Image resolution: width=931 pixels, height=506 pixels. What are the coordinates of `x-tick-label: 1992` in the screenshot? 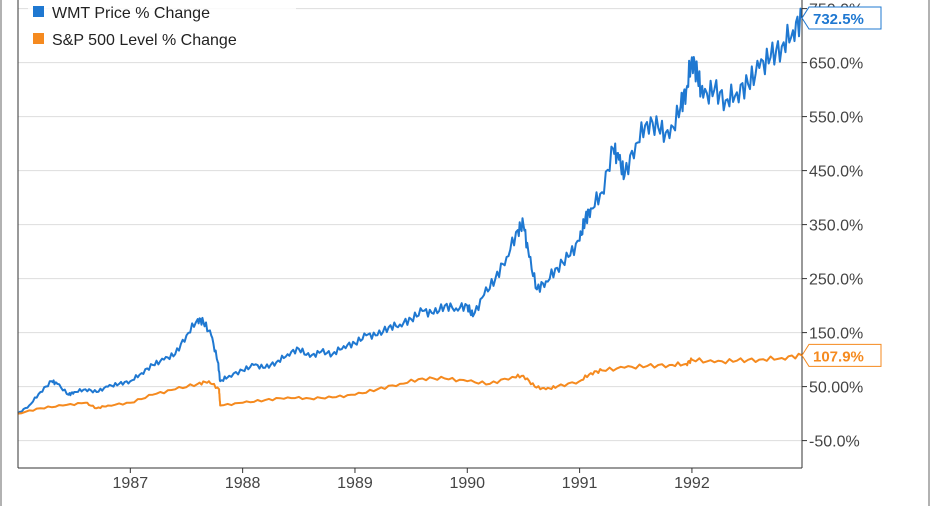 It's located at (692, 483).